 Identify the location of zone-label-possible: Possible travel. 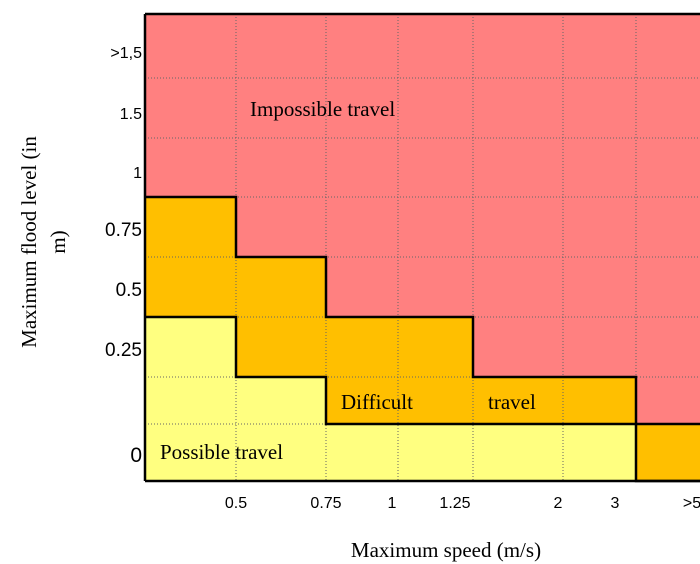
(221, 452).